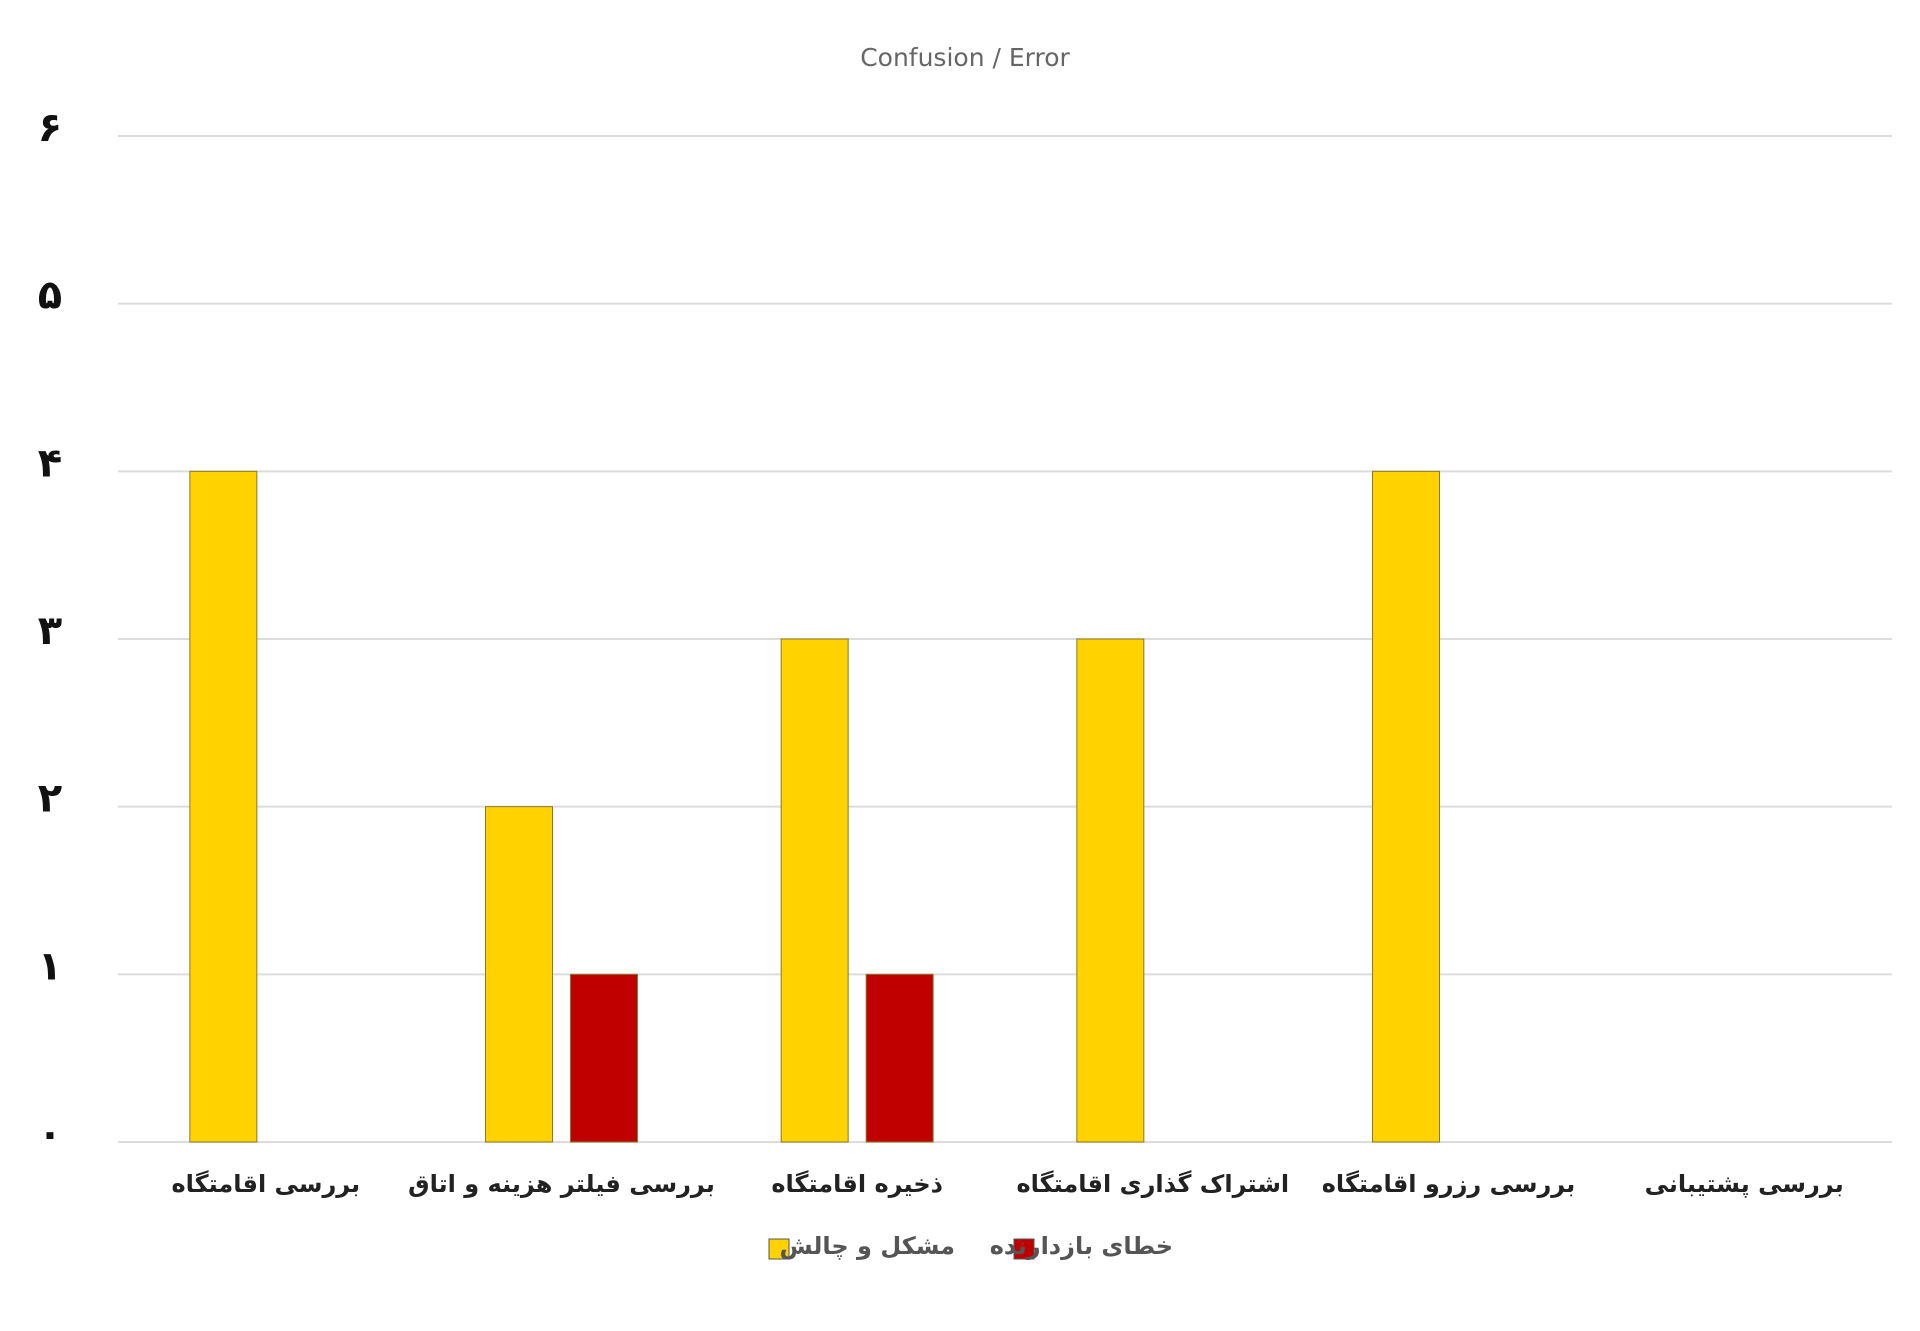  Describe the element at coordinates (1081, 1246) in the screenshot. I see `legend-label: خطای بازدارنده` at that location.